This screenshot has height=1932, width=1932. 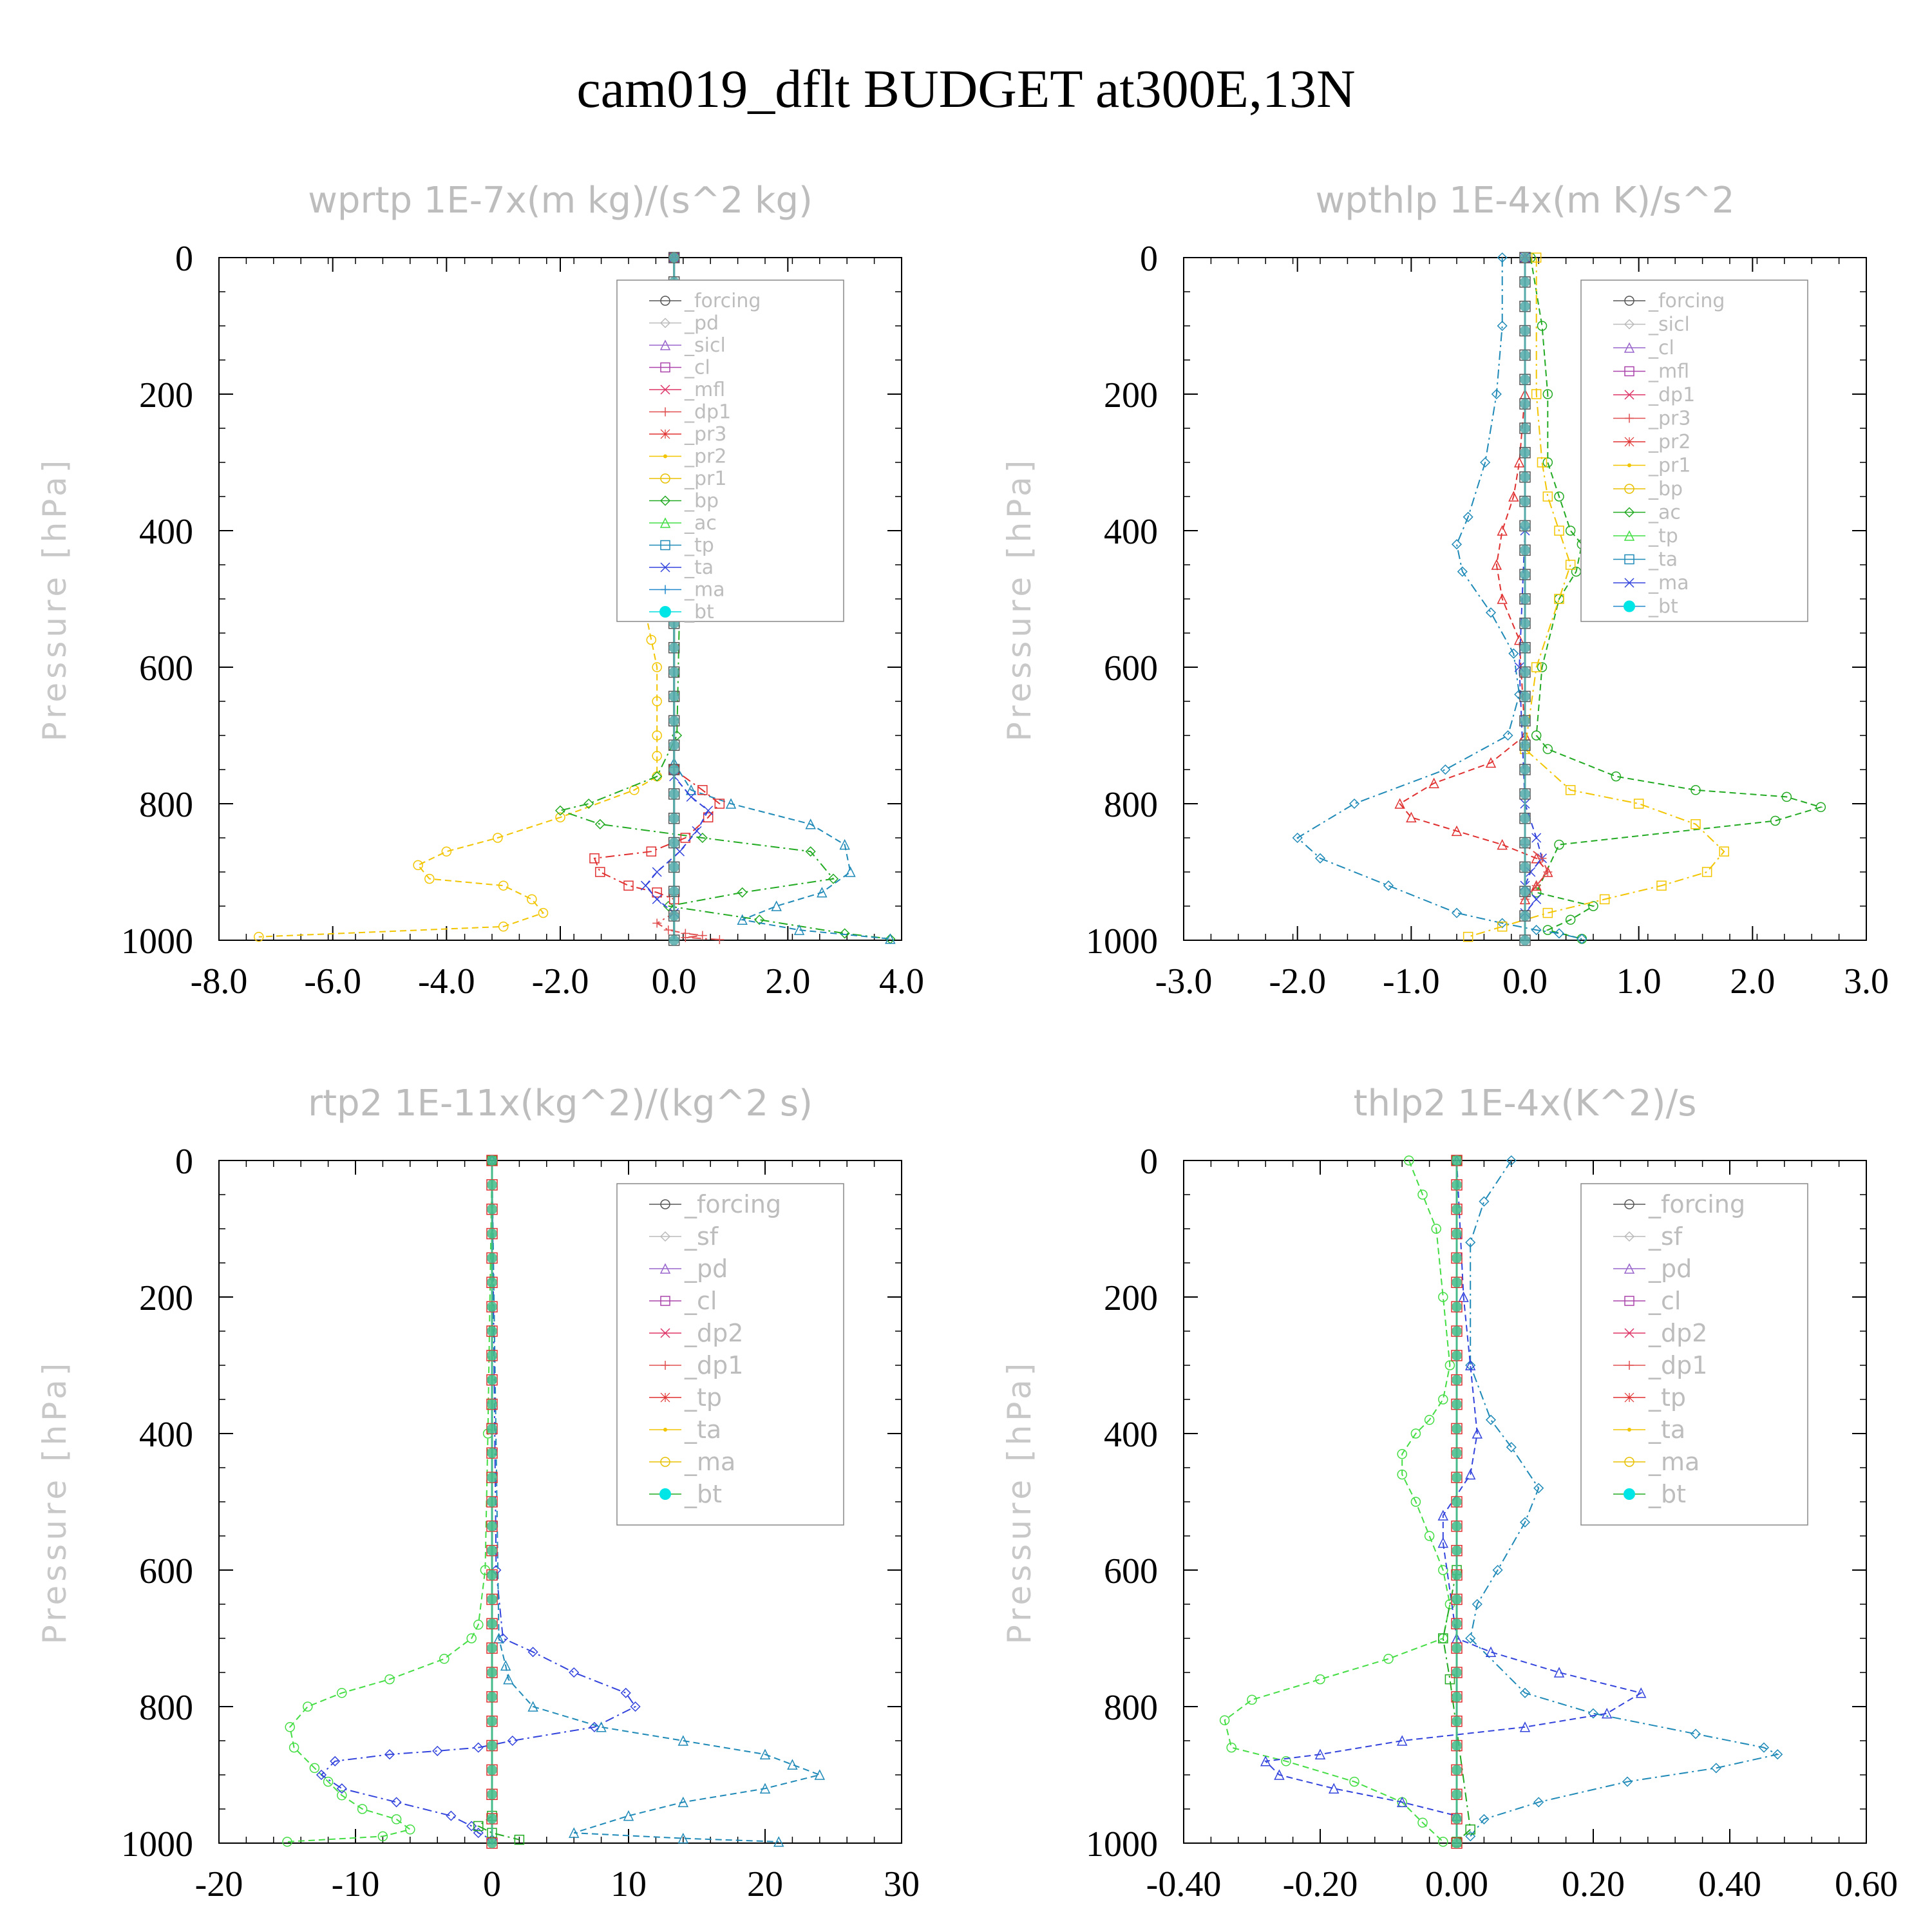 What do you see at coordinates (1663, 560) in the screenshot?
I see `legend-label: _ta` at bounding box center [1663, 560].